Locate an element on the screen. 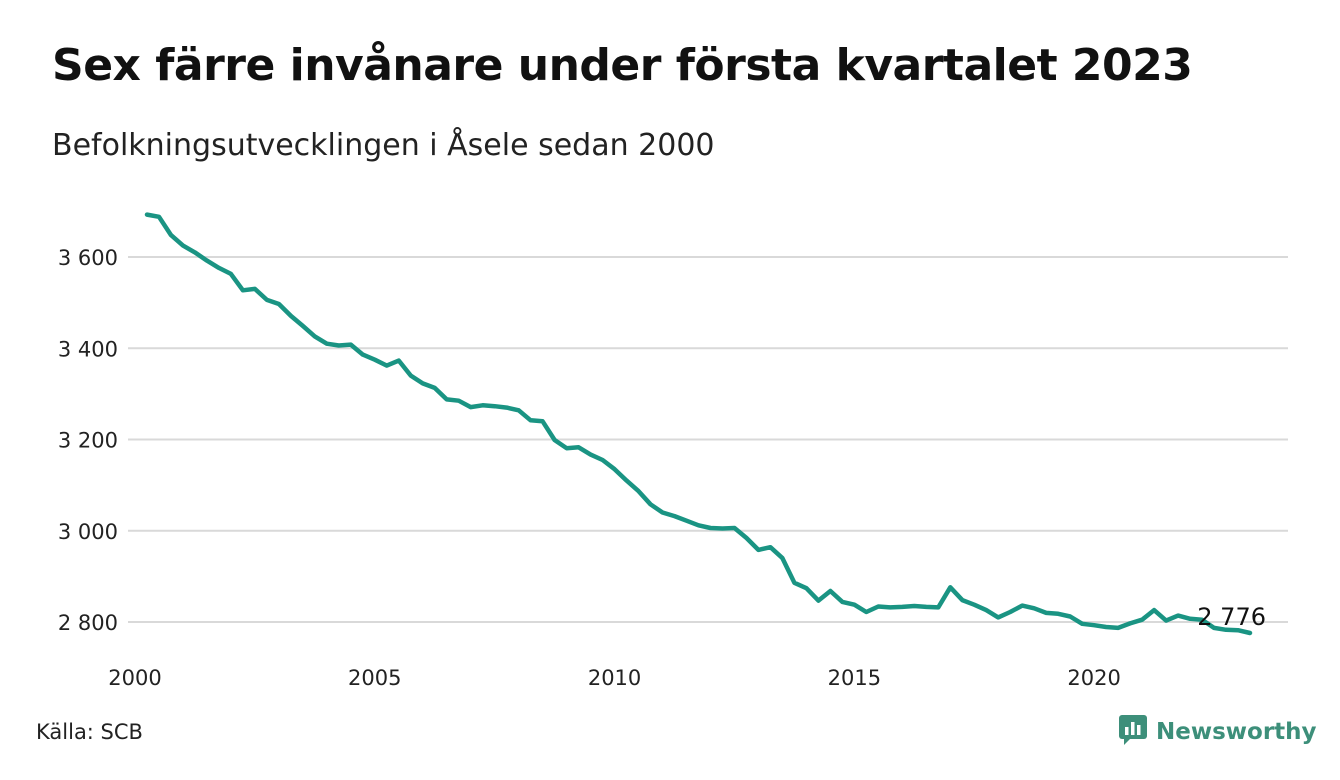 Image resolution: width=1340 pixels, height=780 pixels. y-tick-label: 3 200 is located at coordinates (88, 441).